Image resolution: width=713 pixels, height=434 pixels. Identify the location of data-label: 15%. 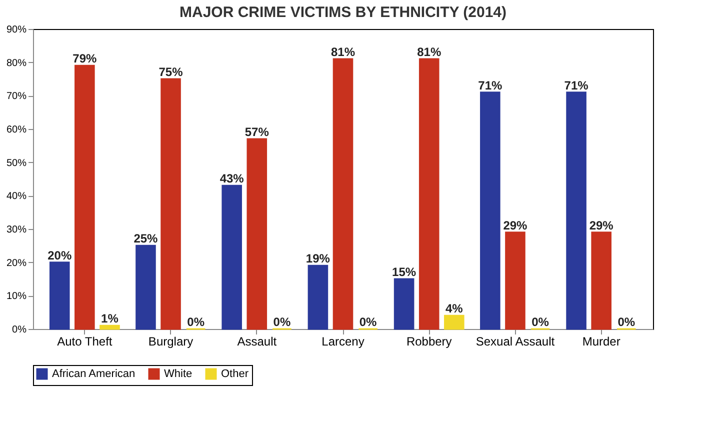
(404, 272).